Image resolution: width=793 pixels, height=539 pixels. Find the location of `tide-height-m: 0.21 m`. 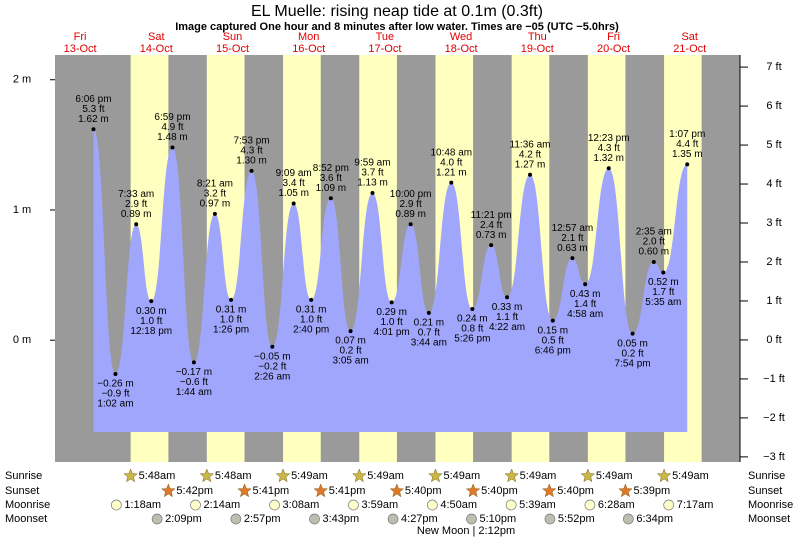

tide-height-m: 0.21 m is located at coordinates (429, 322).